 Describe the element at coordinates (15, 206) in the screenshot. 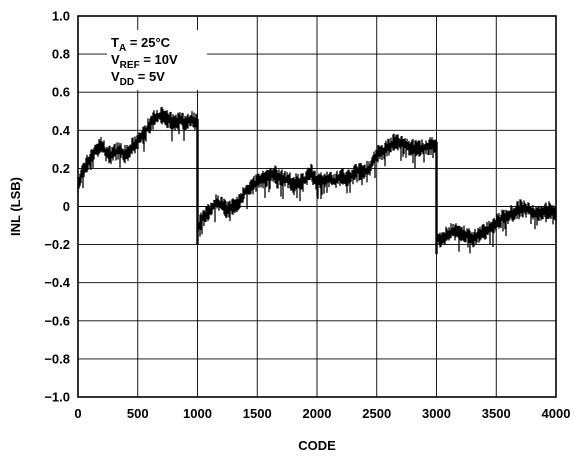

I see `y-axis-title: INL (LSB)` at that location.